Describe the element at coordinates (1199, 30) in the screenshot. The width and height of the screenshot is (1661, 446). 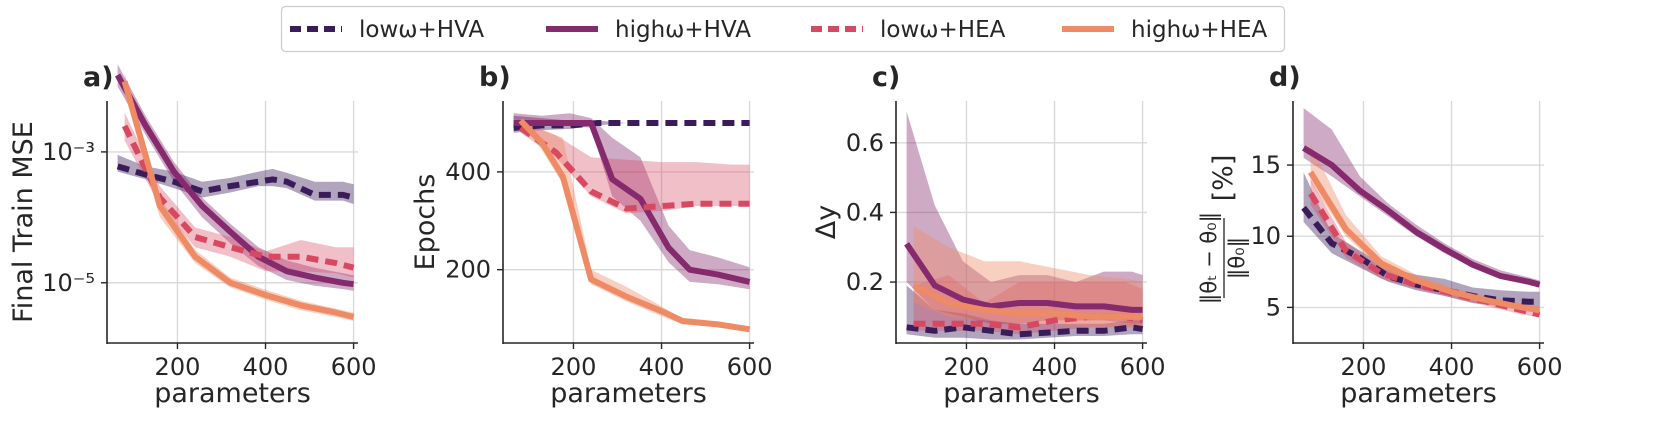
I see `legend-label-4: highω+HEA` at that location.